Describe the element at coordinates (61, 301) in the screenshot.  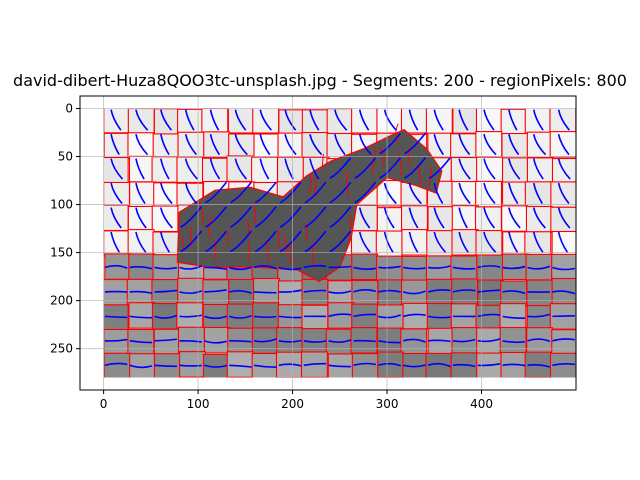
I see `y-tick-label: 200` at that location.